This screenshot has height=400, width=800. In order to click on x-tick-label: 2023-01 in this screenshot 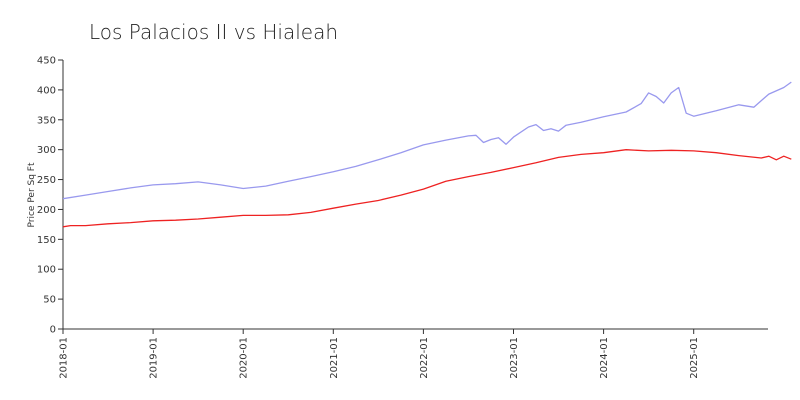, I will do `click(514, 358)`.